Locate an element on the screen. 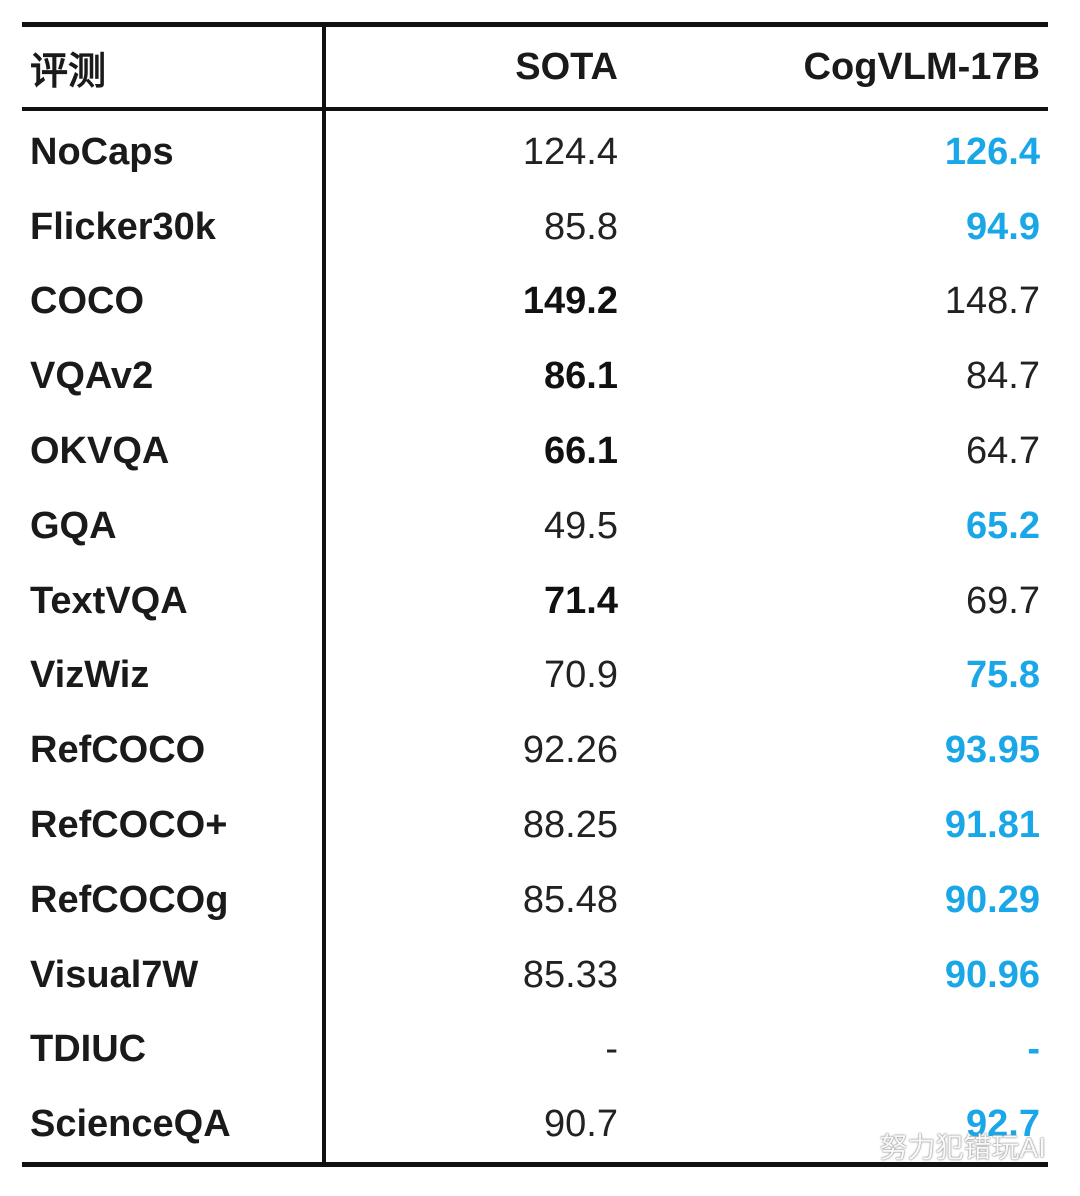 The width and height of the screenshot is (1080, 1196). table-row: RefCOCO 92.26 93.95 is located at coordinates (535, 750).